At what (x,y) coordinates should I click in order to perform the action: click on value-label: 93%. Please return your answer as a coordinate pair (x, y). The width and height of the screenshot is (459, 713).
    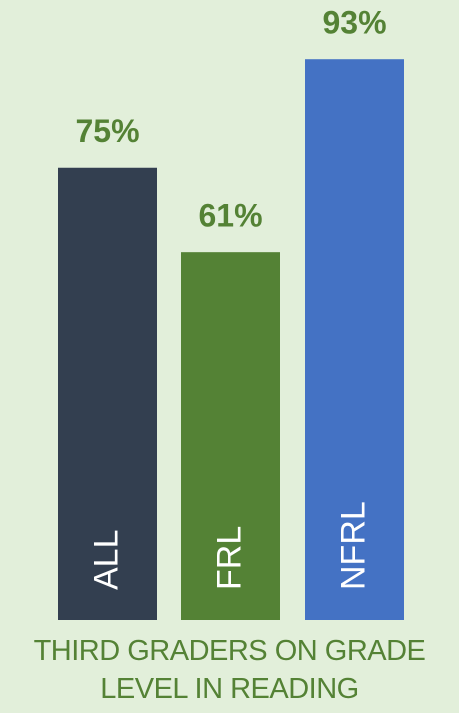
    Looking at the image, I should click on (354, 23).